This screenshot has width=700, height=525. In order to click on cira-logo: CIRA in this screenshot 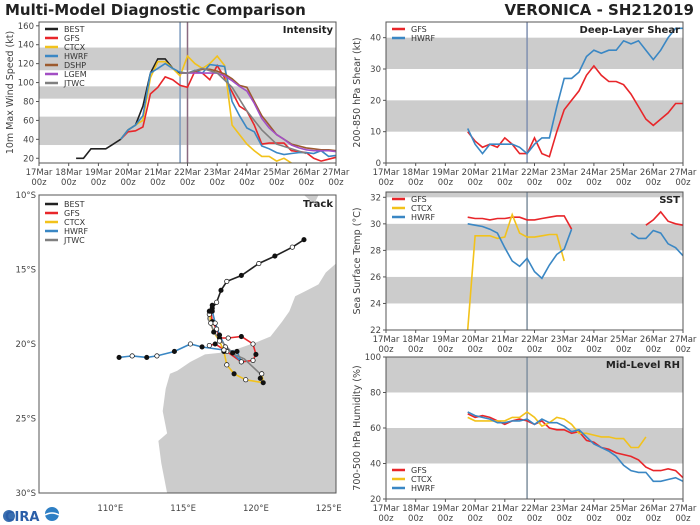, I will do `click(31, 516)`.